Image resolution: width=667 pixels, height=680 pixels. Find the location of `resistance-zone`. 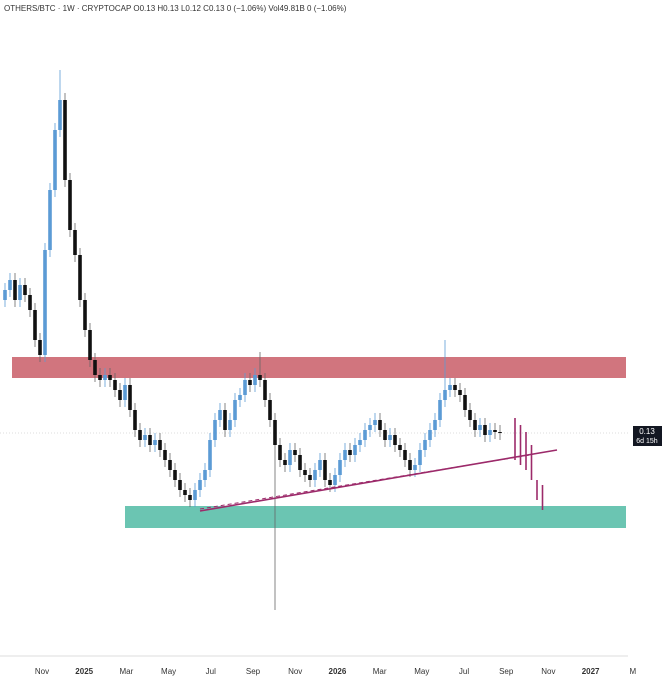

resistance-zone is located at coordinates (319, 367).